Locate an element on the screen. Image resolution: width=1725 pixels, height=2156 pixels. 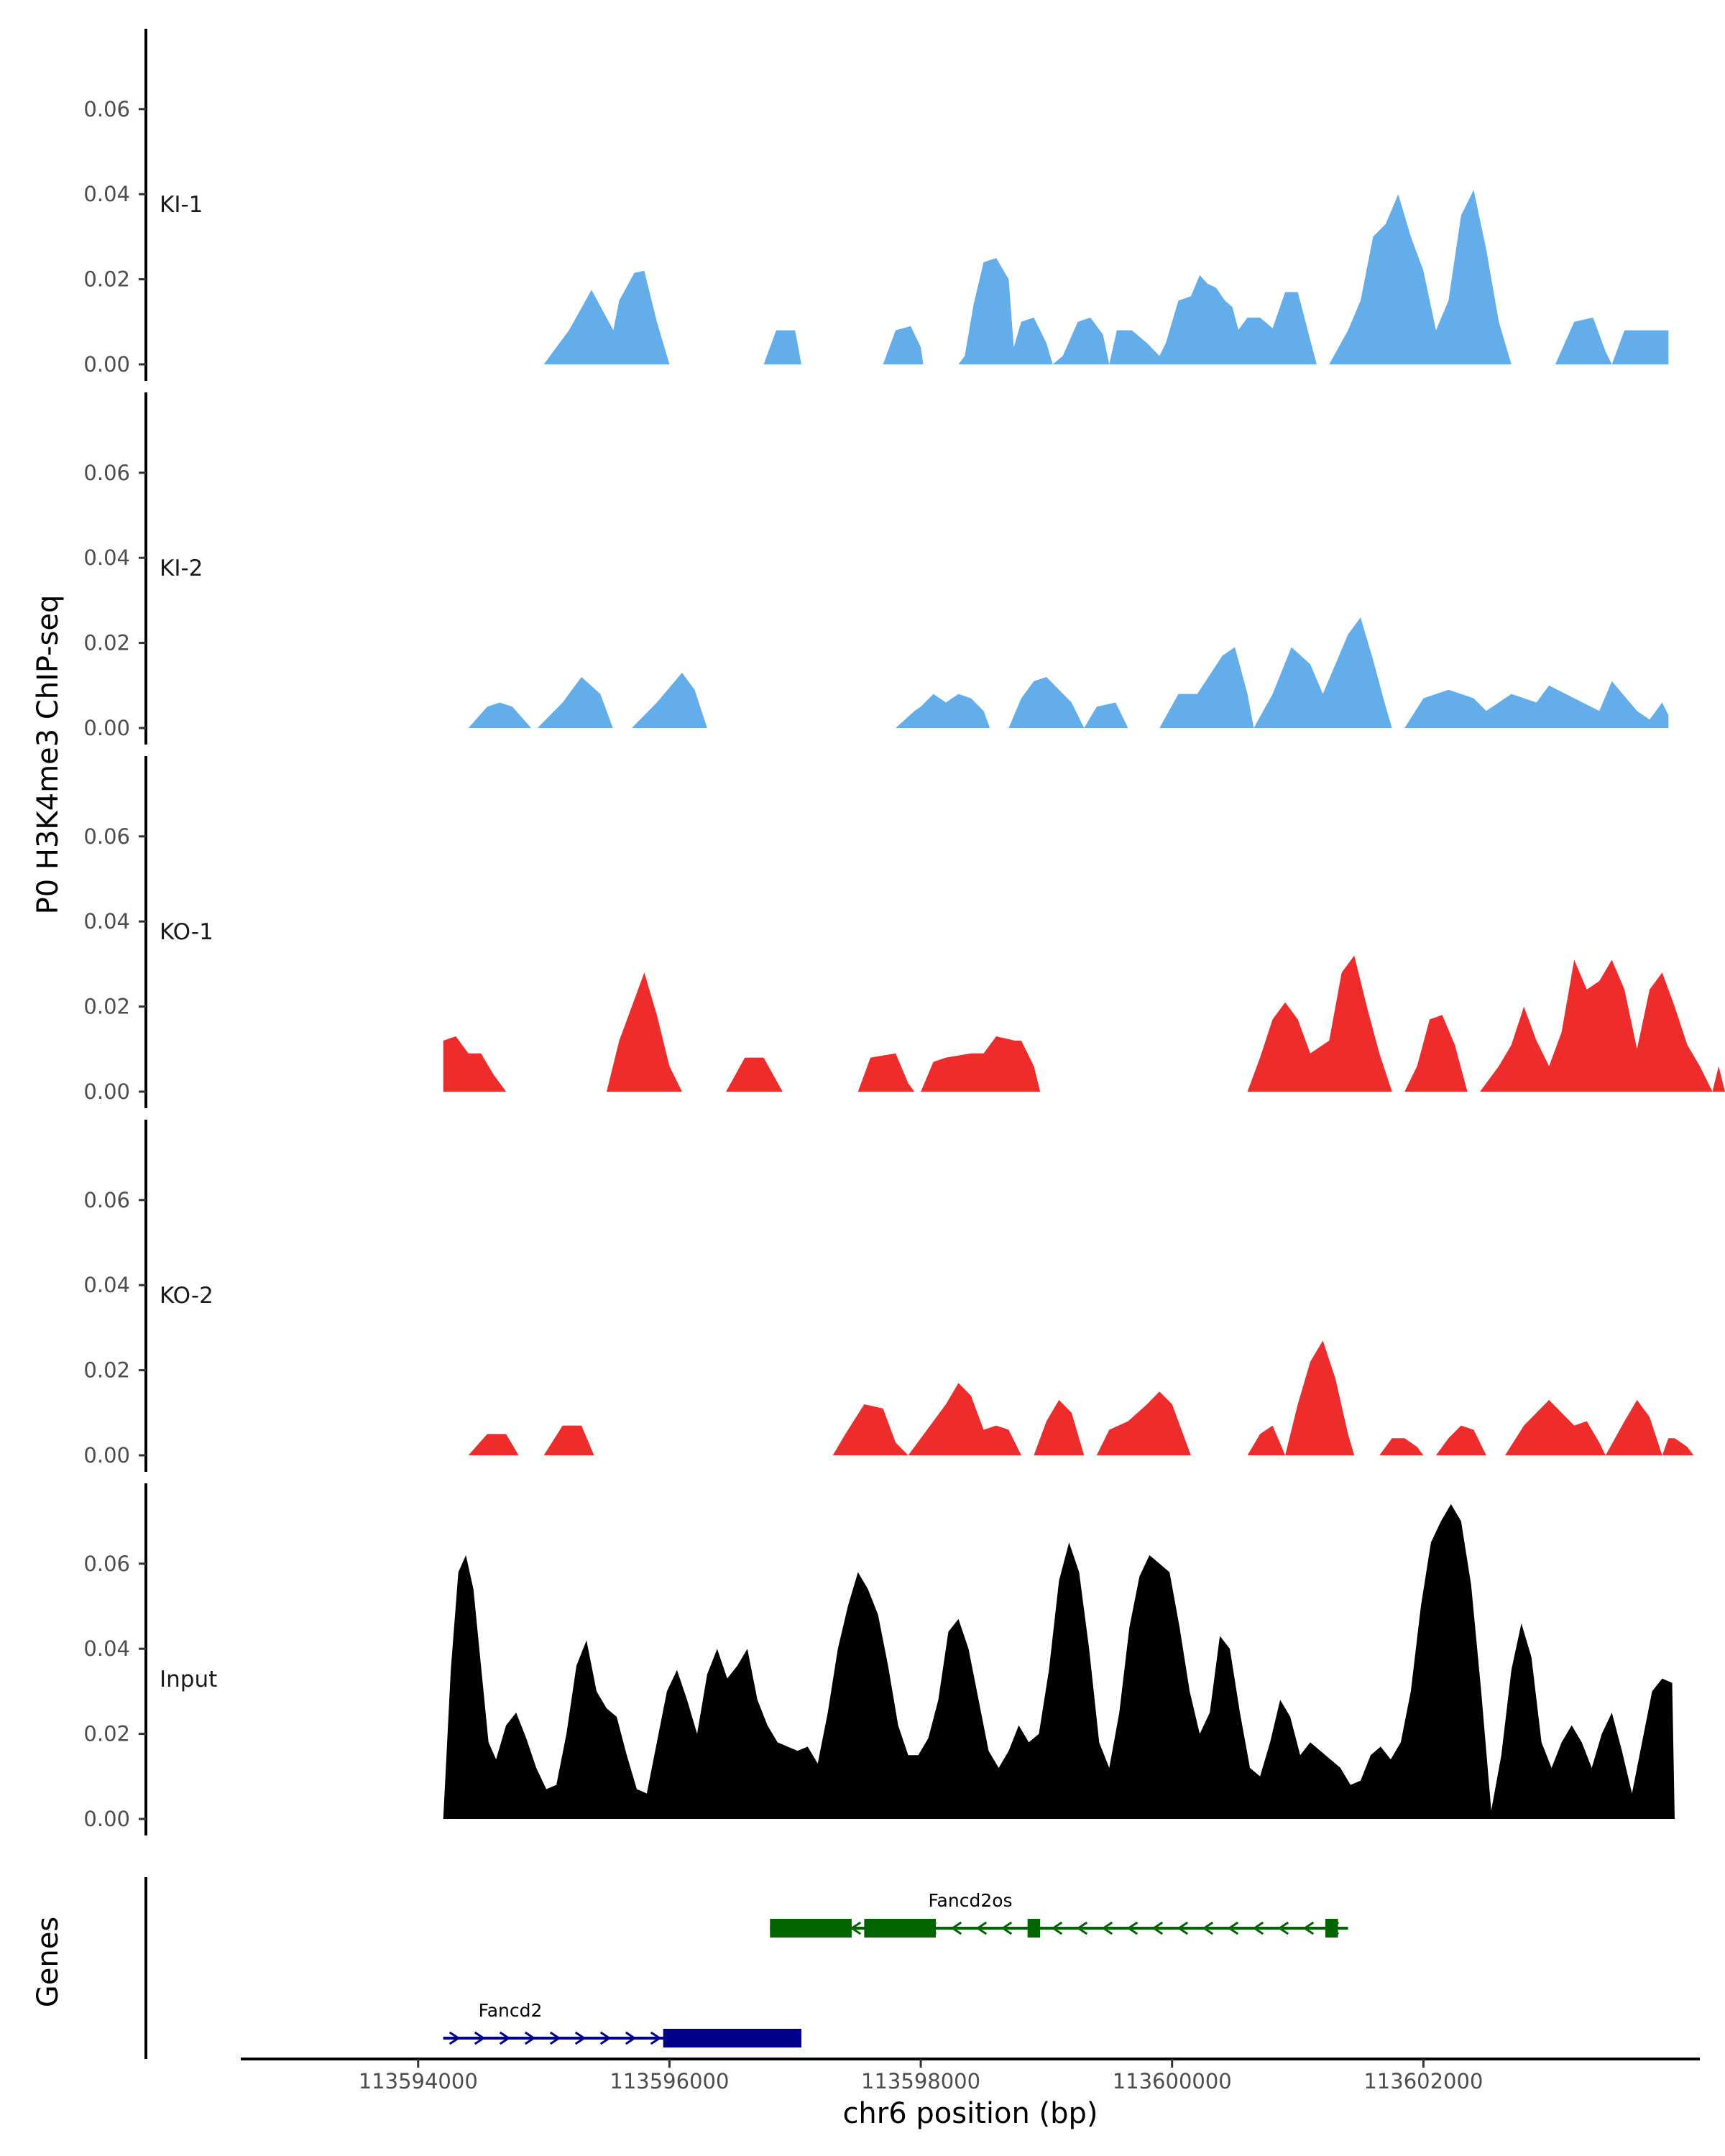
track-label: KI-2 is located at coordinates (181, 568).